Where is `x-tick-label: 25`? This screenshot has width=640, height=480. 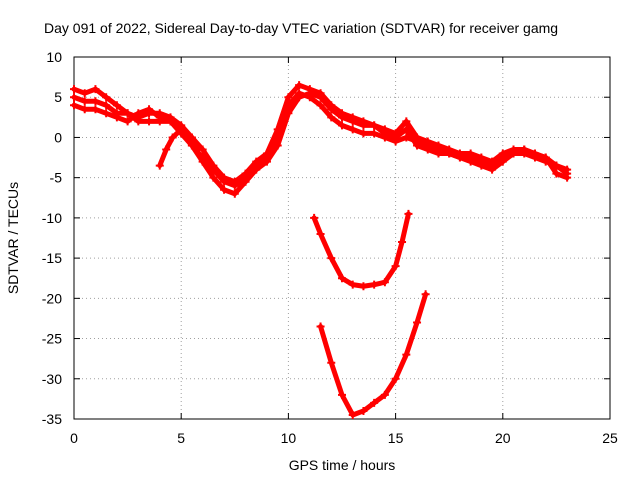
x-tick-label: 25 is located at coordinates (610, 438).